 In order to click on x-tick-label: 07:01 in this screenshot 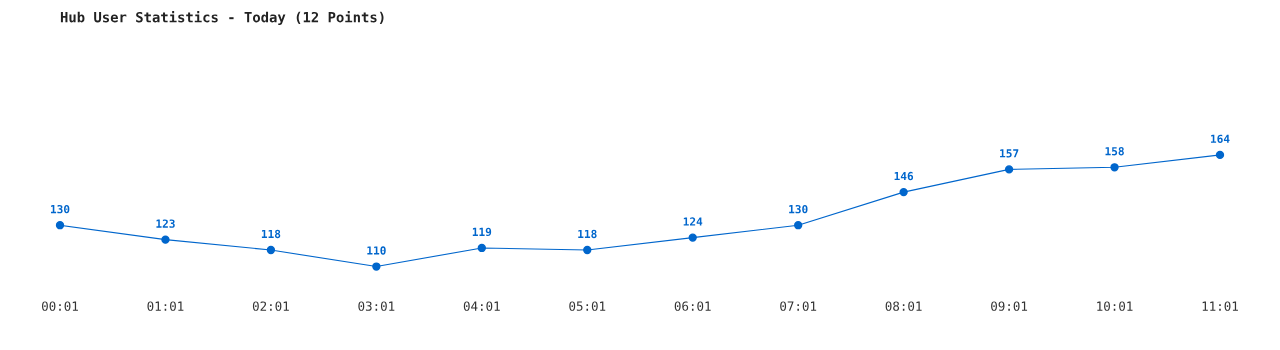, I will do `click(798, 306)`.